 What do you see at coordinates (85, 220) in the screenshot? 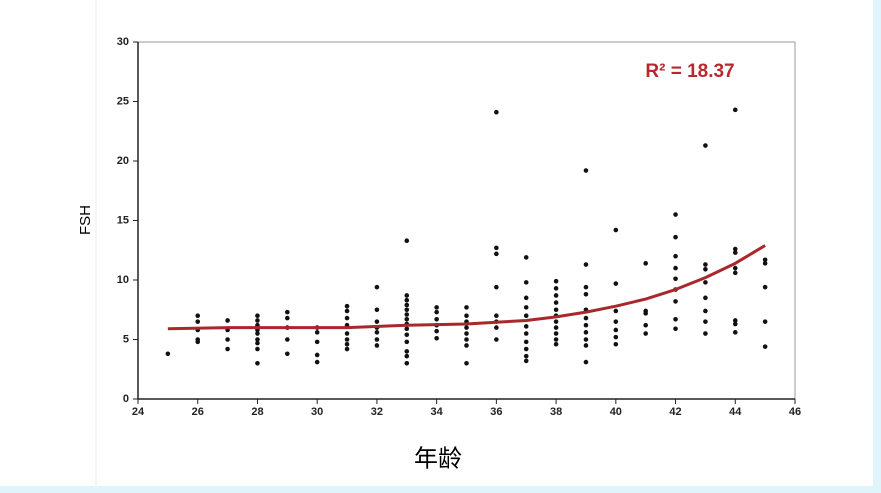
I see `y-axis-label: FSH` at bounding box center [85, 220].